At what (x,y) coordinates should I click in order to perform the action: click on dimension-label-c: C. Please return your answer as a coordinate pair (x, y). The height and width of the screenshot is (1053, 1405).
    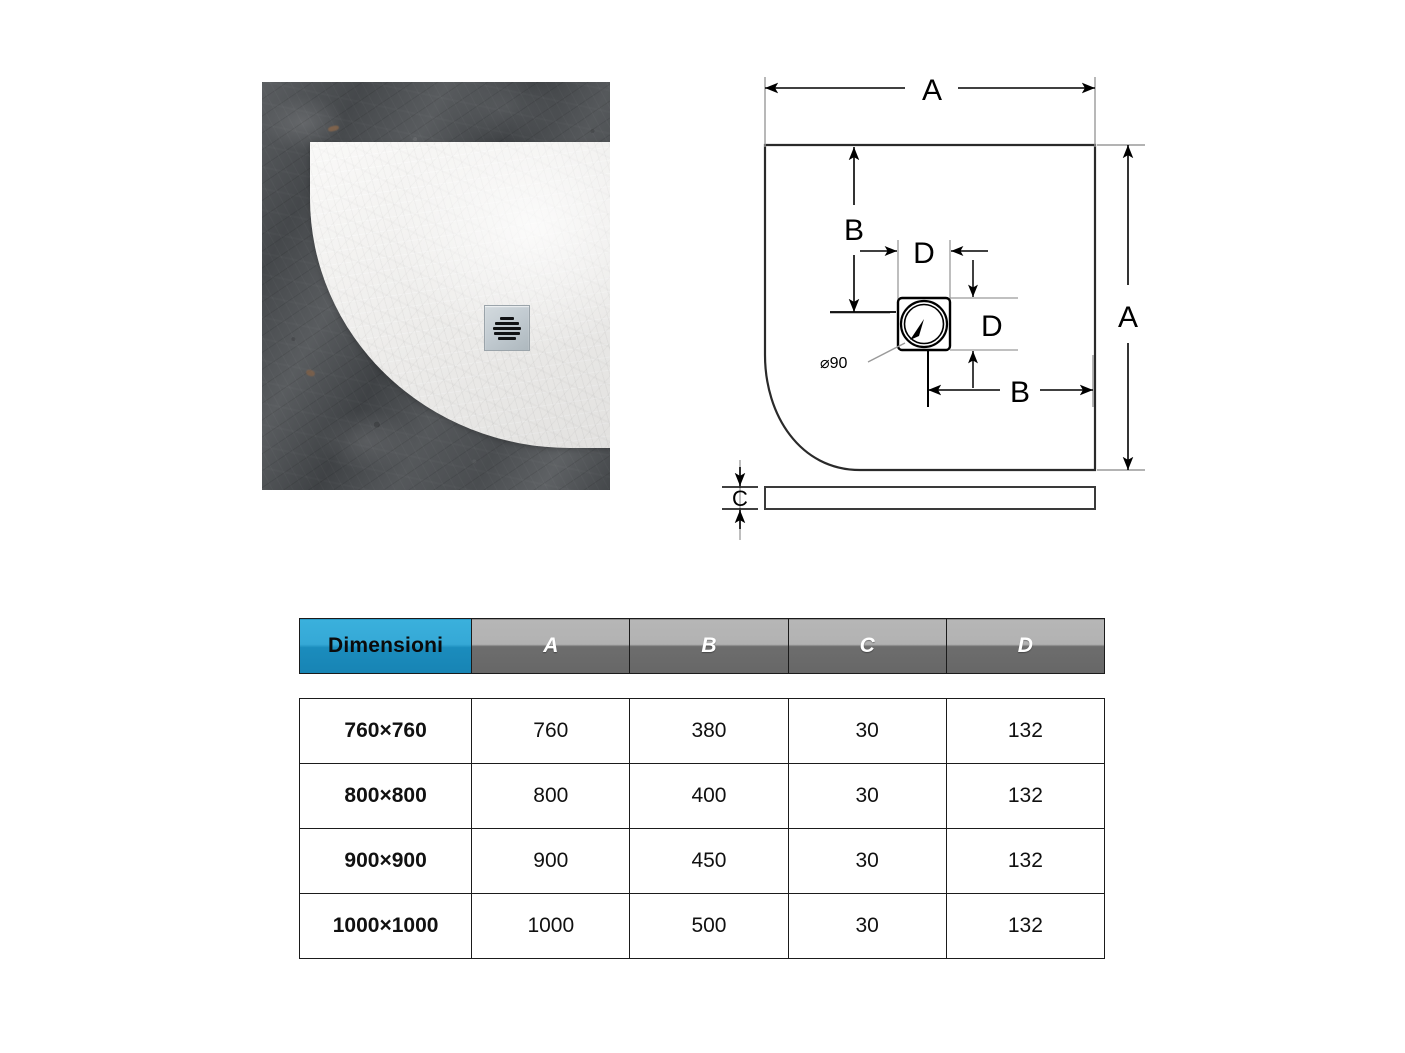
    Looking at the image, I should click on (740, 498).